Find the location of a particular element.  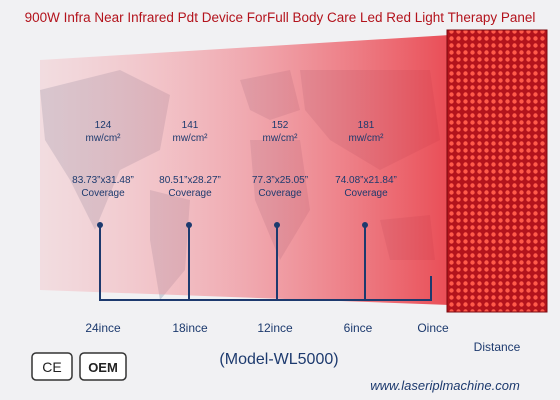

irradiance: 181 is located at coordinates (366, 125).